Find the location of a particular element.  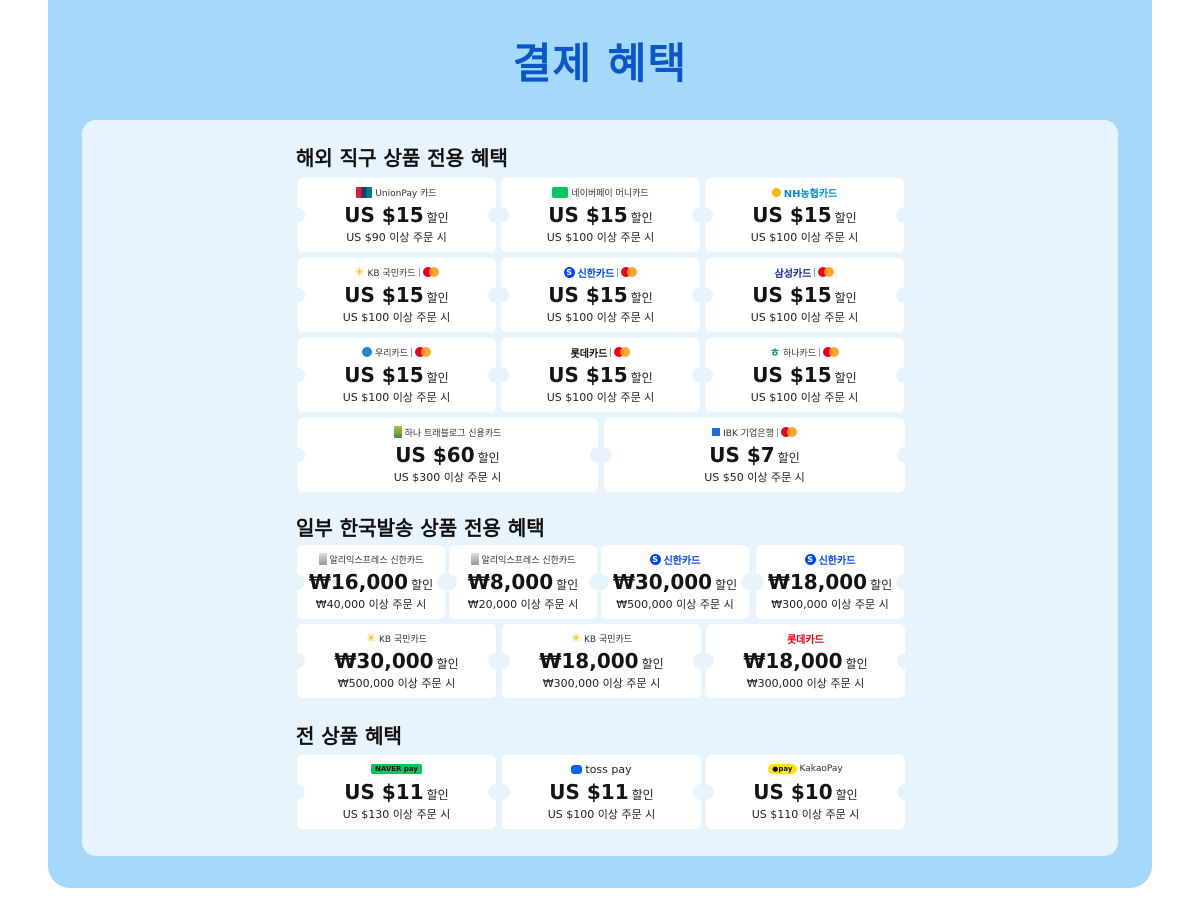

coupon-brand: UnionPay 카드 is located at coordinates (396, 192).